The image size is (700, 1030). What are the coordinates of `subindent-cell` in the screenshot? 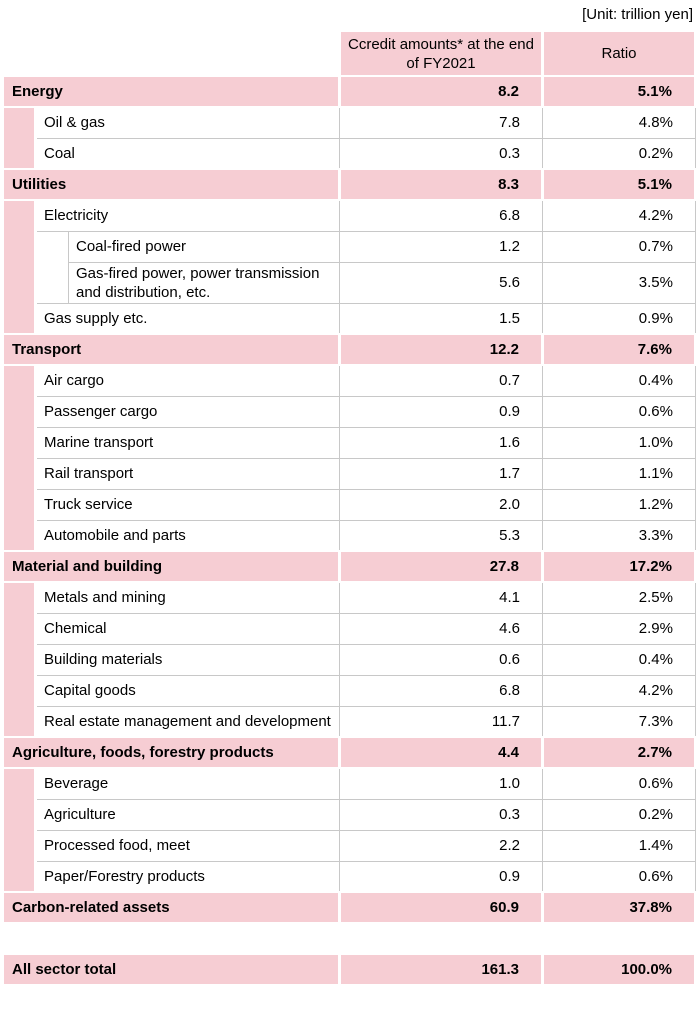 It's located at (52, 282).